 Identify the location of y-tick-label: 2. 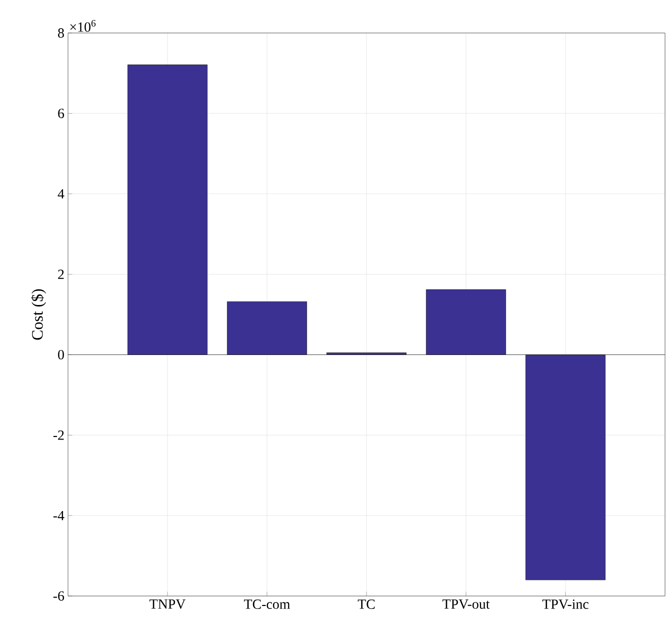
(61, 274).